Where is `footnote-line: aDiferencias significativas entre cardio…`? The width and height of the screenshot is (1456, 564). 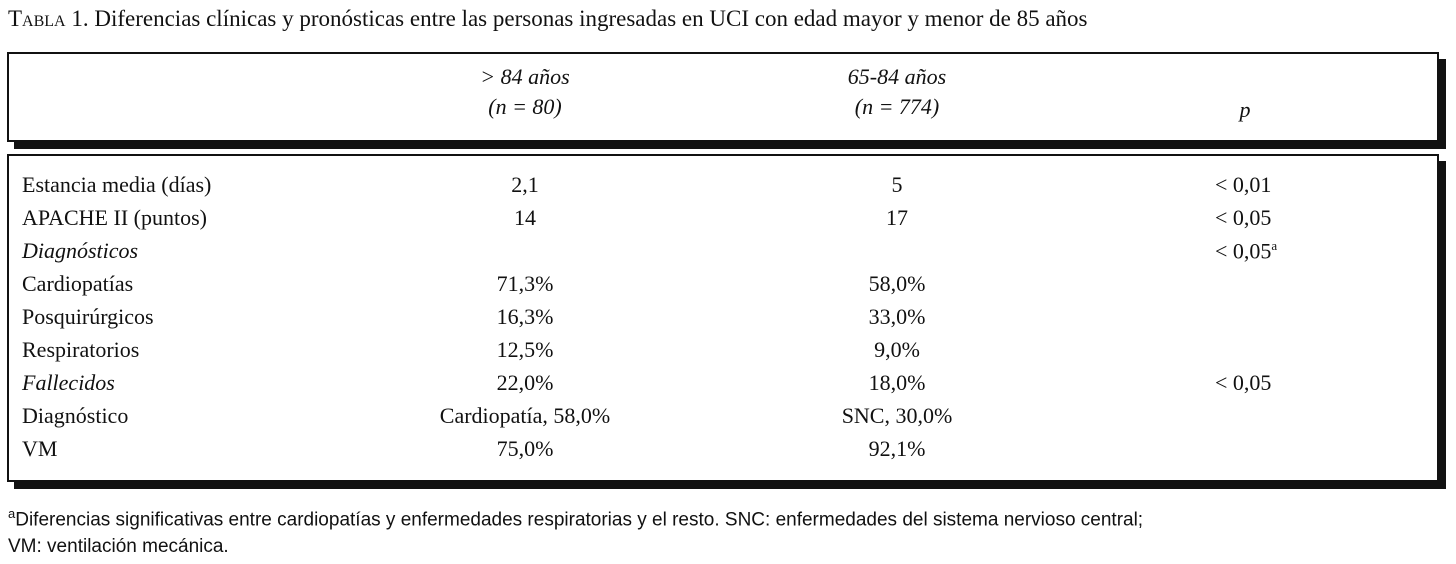
footnote-line: aDiferencias significativas entre cardio… is located at coordinates (575, 518).